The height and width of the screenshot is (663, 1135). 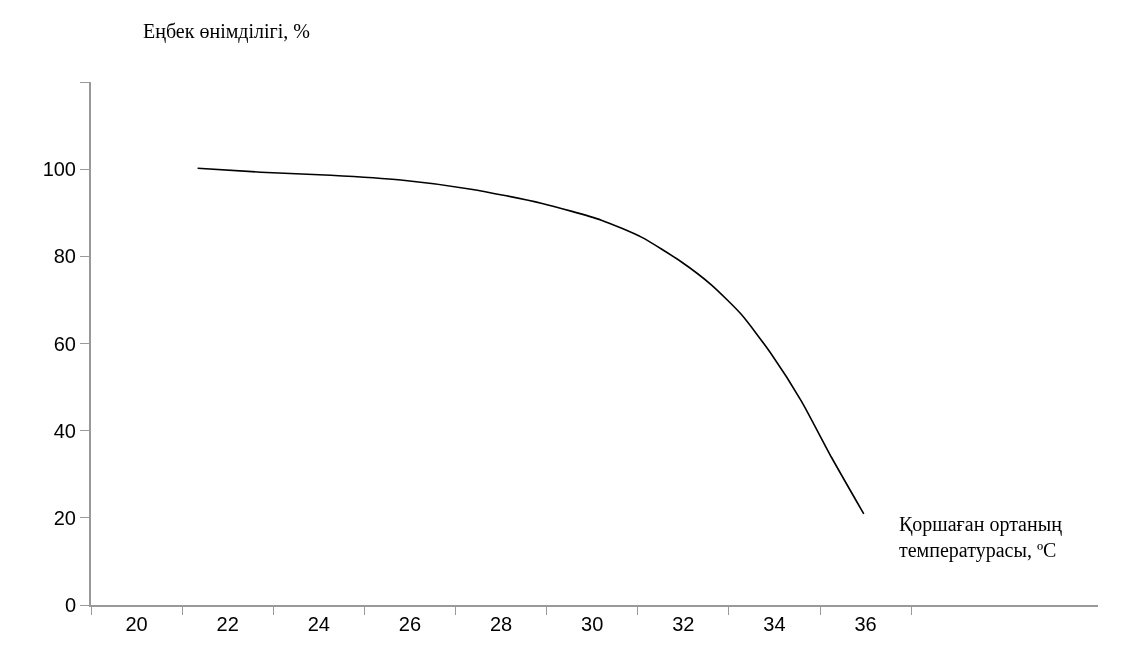 What do you see at coordinates (683, 624) in the screenshot?
I see `x-tick-label: 32` at bounding box center [683, 624].